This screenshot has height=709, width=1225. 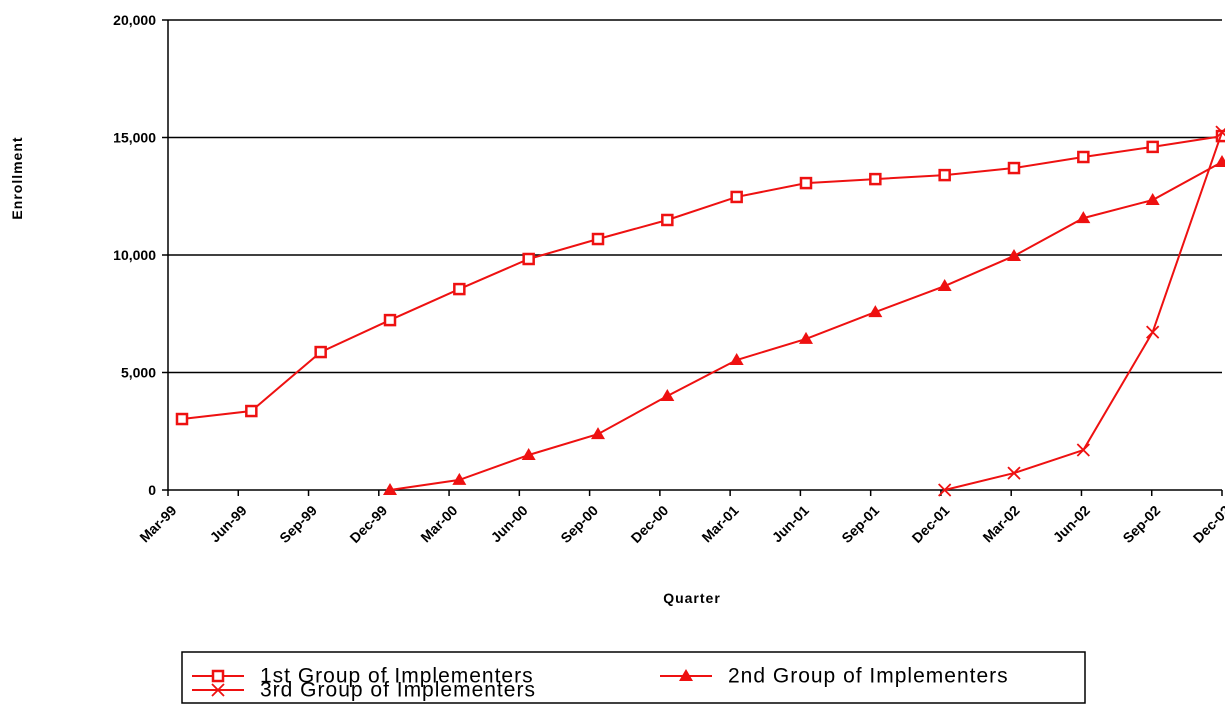 What do you see at coordinates (931, 524) in the screenshot?
I see `x-tick-label: Dec-01` at bounding box center [931, 524].